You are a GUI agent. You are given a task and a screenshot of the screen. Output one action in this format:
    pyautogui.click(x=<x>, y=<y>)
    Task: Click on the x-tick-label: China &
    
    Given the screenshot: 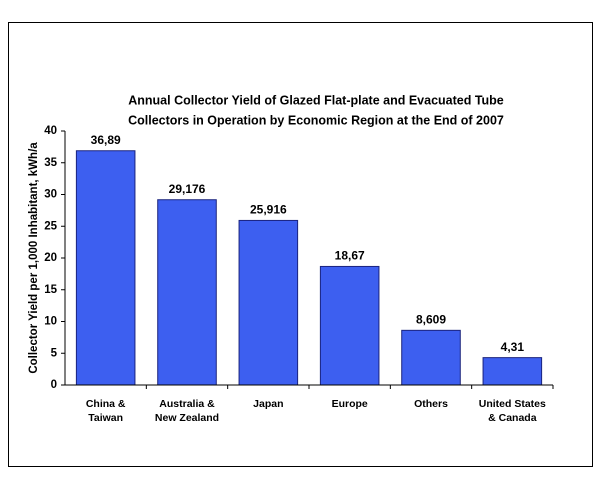 What is the action you would take?
    pyautogui.click(x=106, y=404)
    